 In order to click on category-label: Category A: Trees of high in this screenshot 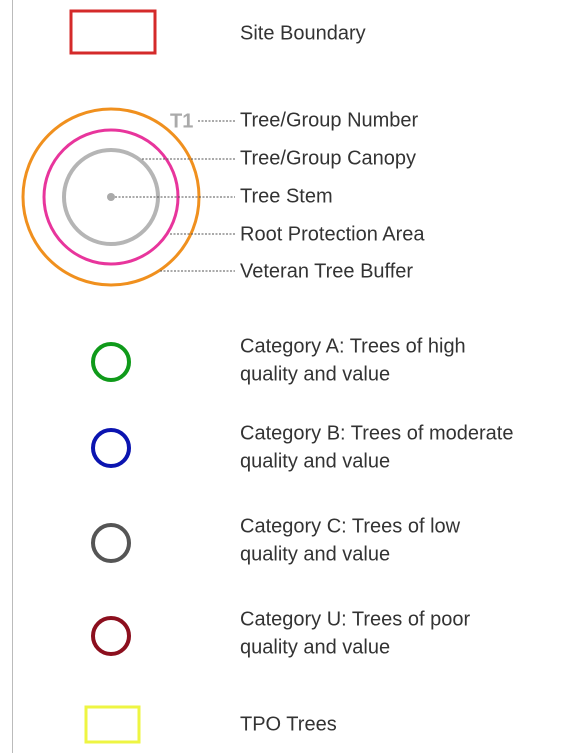, I will do `click(353, 346)`.